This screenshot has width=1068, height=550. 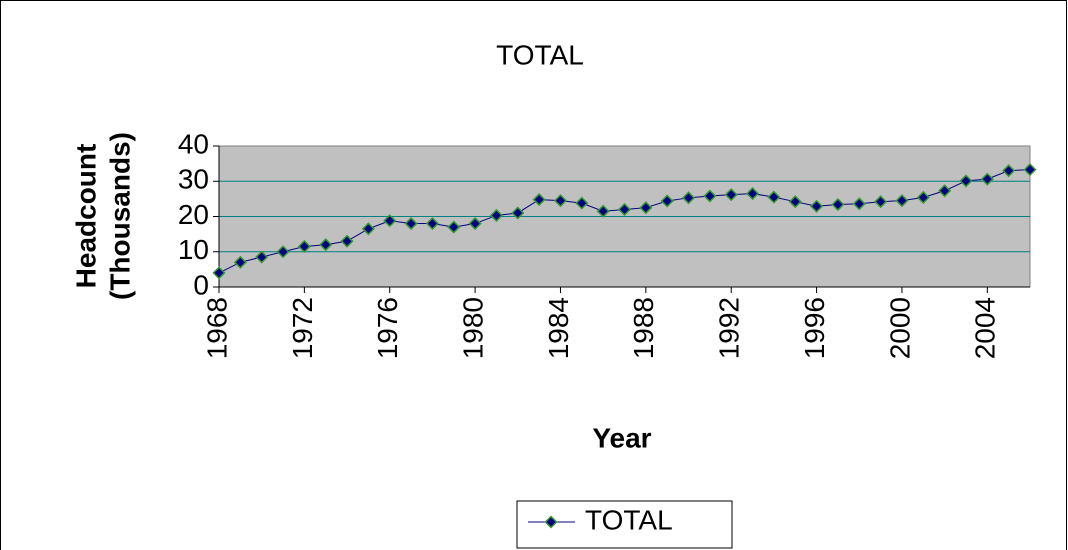 I want to click on y-tick-label: 30, so click(x=193, y=179).